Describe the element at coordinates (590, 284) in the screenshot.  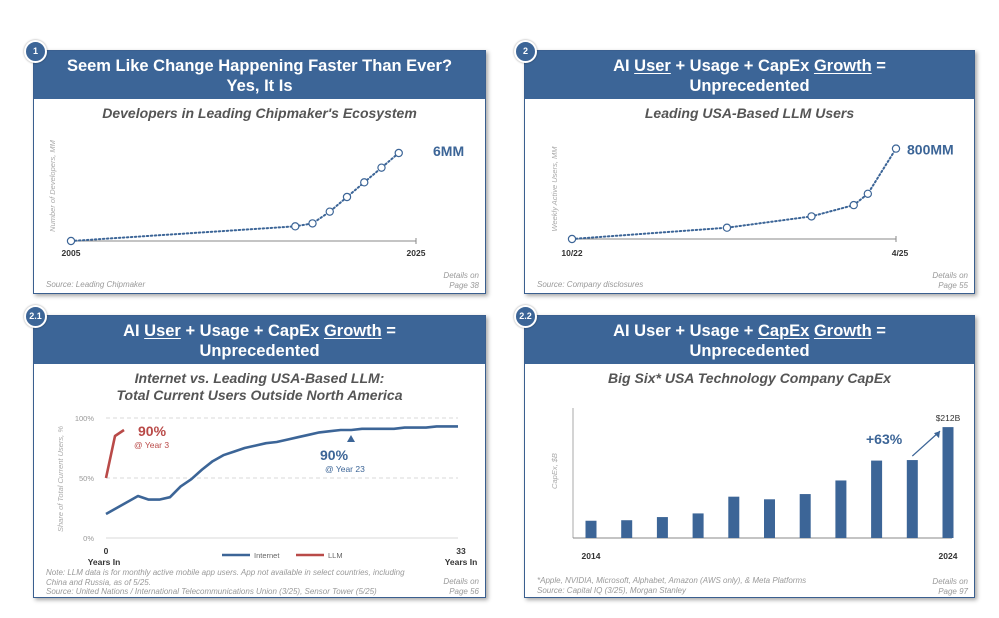
I see `source-note: Source: Company disclosures` at that location.